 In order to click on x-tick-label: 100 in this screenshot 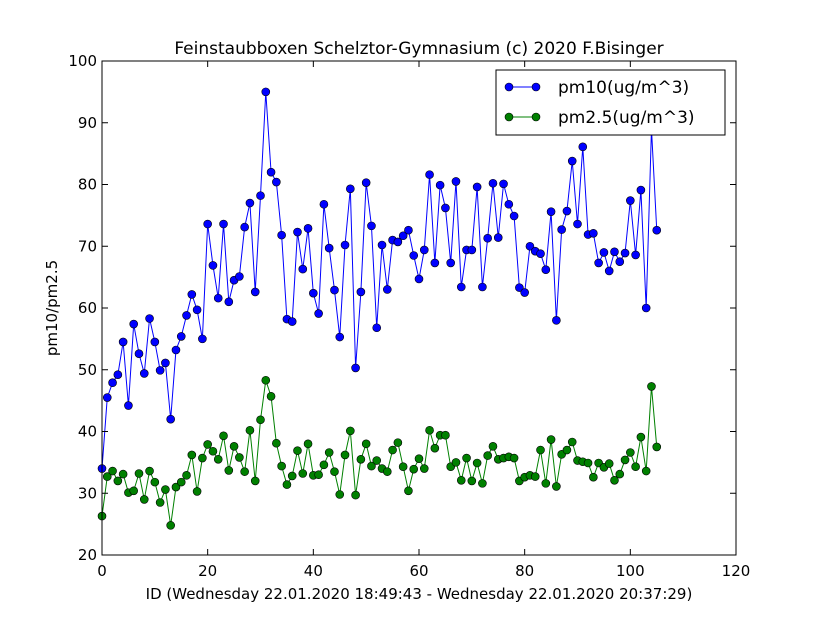, I will do `click(630, 571)`.